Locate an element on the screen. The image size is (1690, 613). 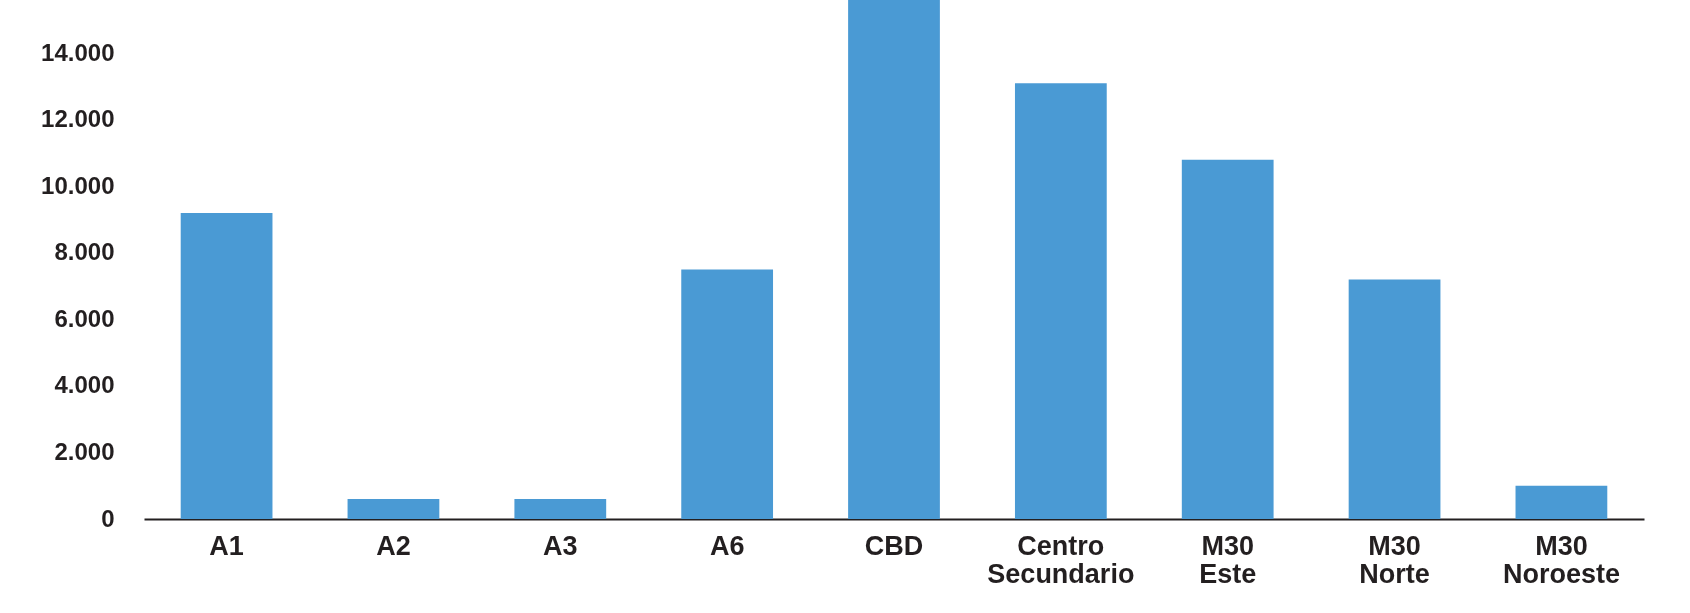
y-tick-label: 14.000 is located at coordinates (78, 52).